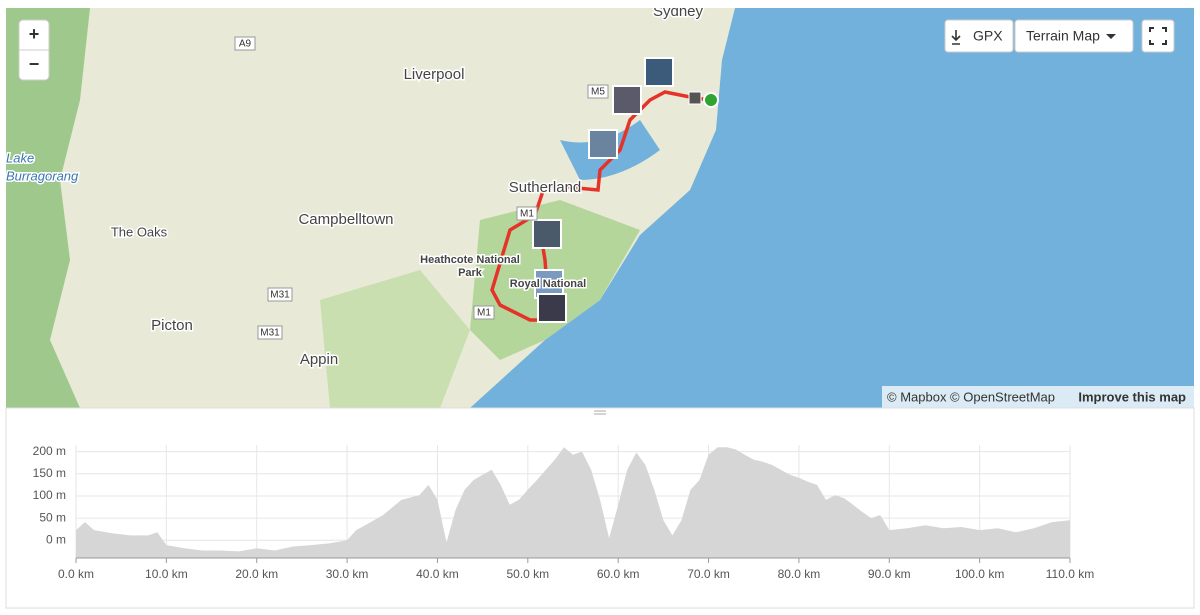  What do you see at coordinates (971, 396) in the screenshot?
I see `attribution: © Mapbox © OpenStreetMap` at bounding box center [971, 396].